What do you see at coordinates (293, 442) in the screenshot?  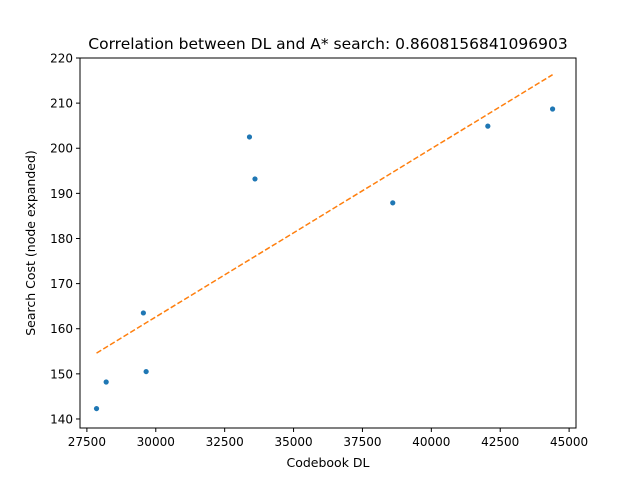 I see `x-tick-label: 35000` at bounding box center [293, 442].